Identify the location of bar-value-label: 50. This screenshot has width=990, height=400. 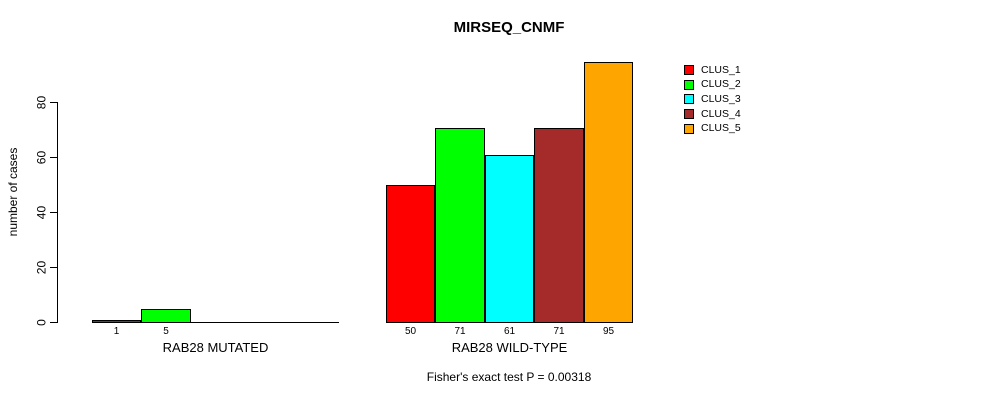
(410, 331).